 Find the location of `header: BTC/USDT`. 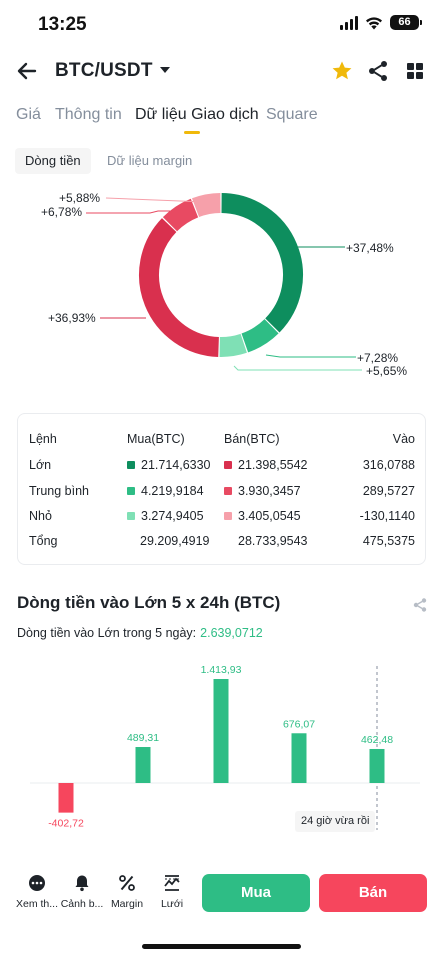

header: BTC/USDT is located at coordinates (221, 72).